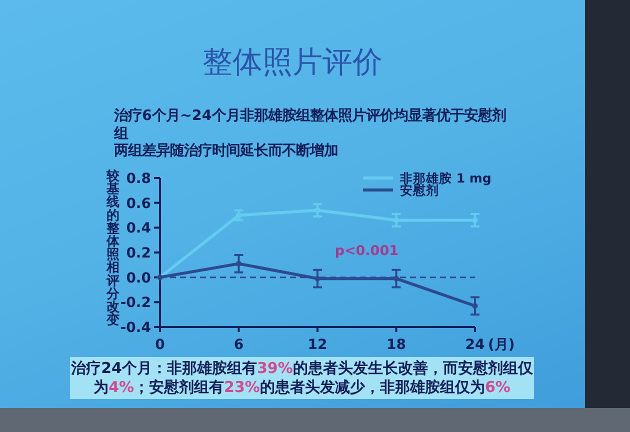  I want to click on x-tick-label: 0, so click(160, 345).